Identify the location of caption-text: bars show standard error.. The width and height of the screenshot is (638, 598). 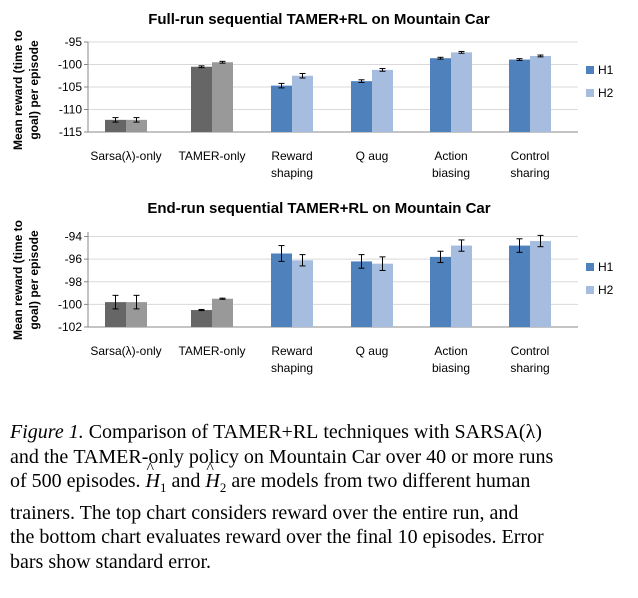
(111, 561).